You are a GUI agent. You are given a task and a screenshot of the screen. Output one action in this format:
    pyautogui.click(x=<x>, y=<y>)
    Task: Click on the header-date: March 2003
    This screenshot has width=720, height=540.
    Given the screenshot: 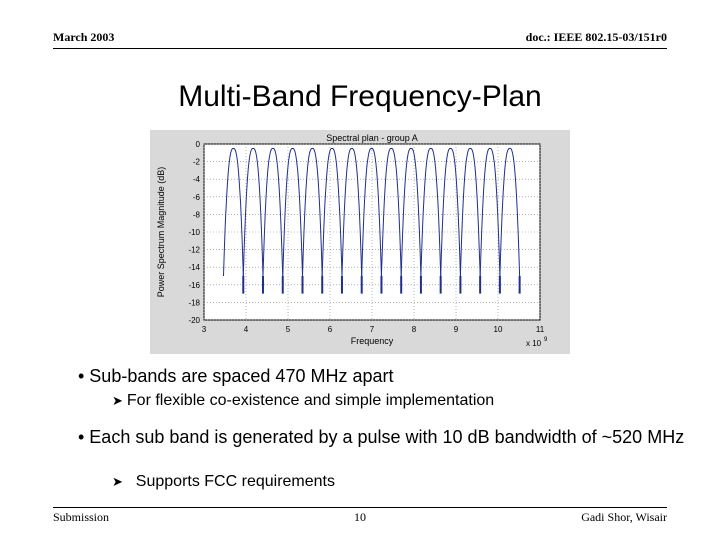 What is the action you would take?
    pyautogui.click(x=84, y=37)
    